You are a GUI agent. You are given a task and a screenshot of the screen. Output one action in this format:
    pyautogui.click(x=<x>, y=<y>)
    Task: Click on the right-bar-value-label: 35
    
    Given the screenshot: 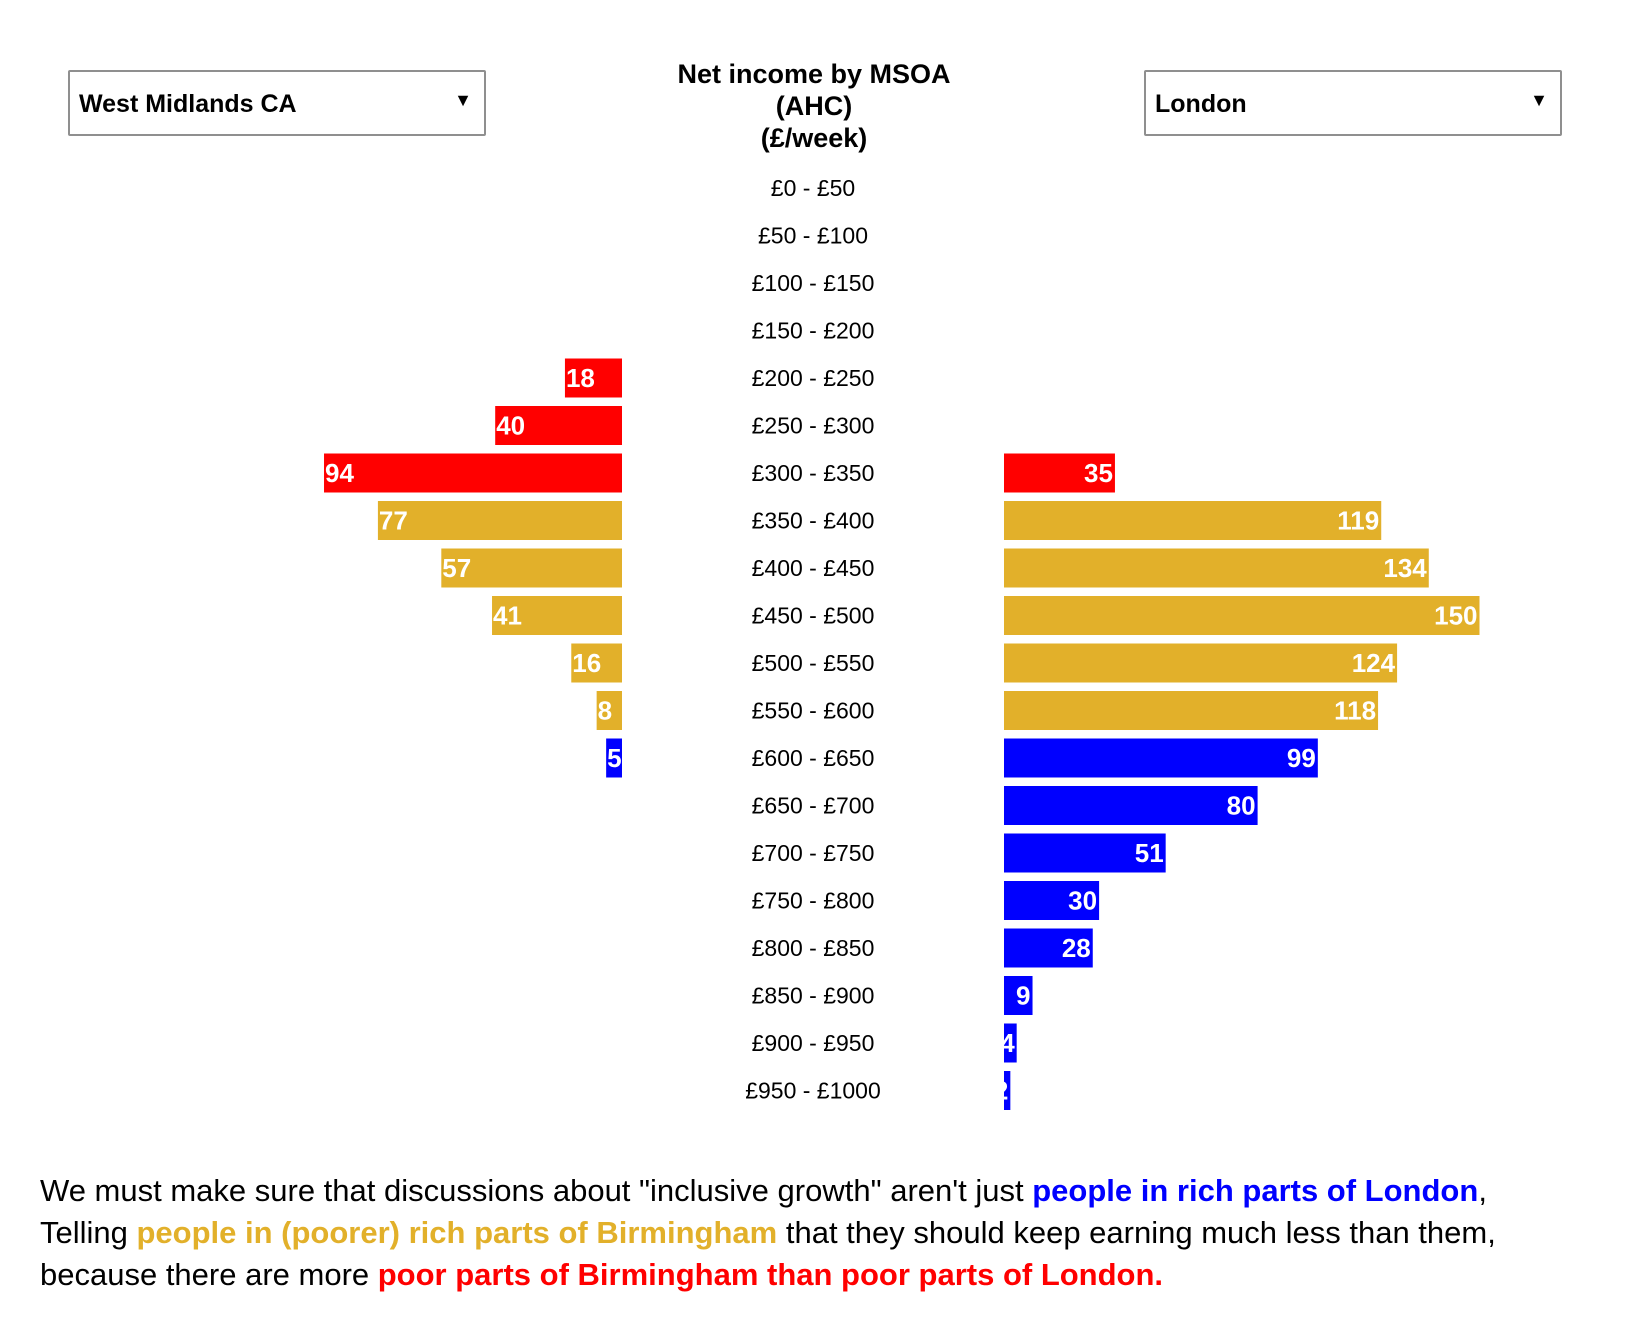 What is the action you would take?
    pyautogui.click(x=1098, y=473)
    